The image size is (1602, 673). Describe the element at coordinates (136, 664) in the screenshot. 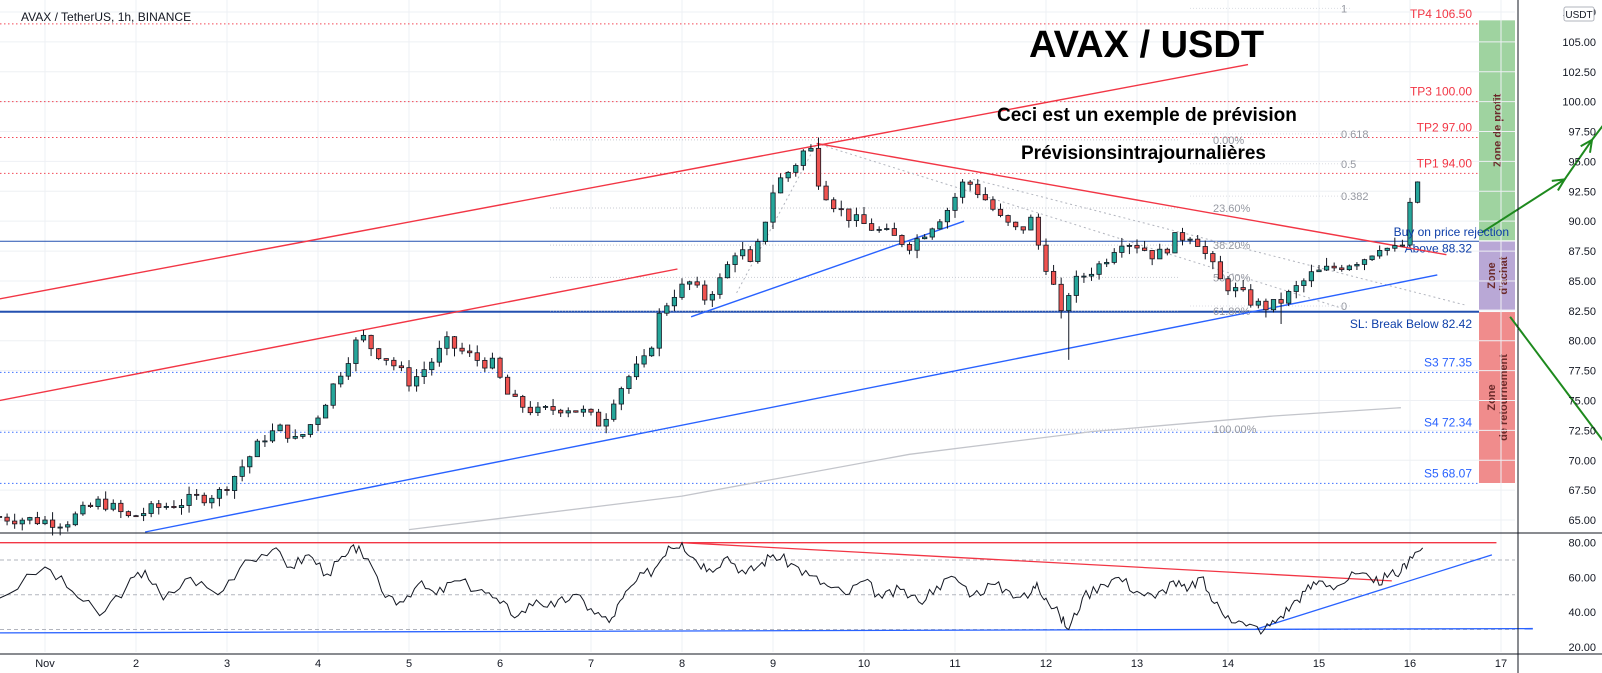

I see `x-tick-label: 2` at that location.